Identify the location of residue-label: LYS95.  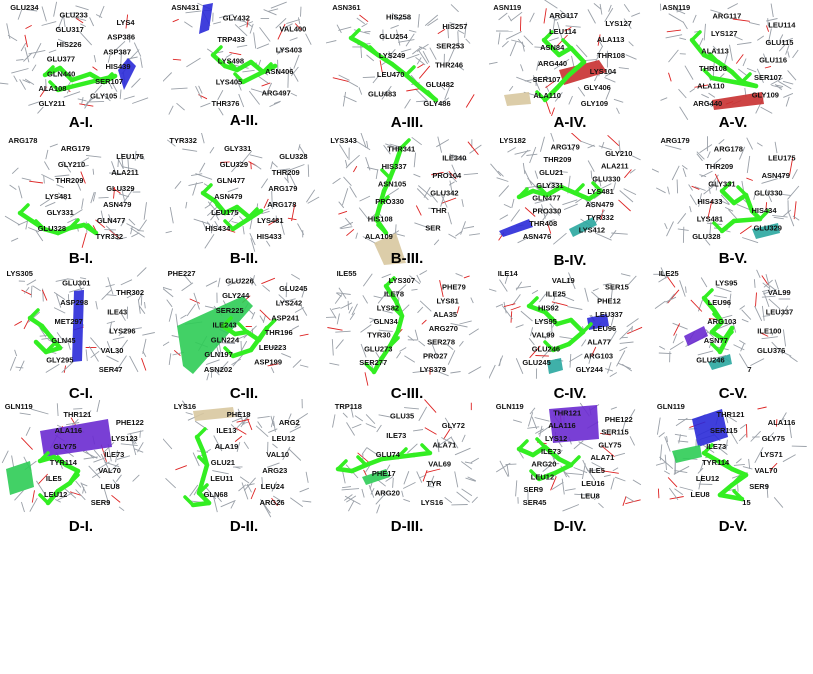
(546, 321).